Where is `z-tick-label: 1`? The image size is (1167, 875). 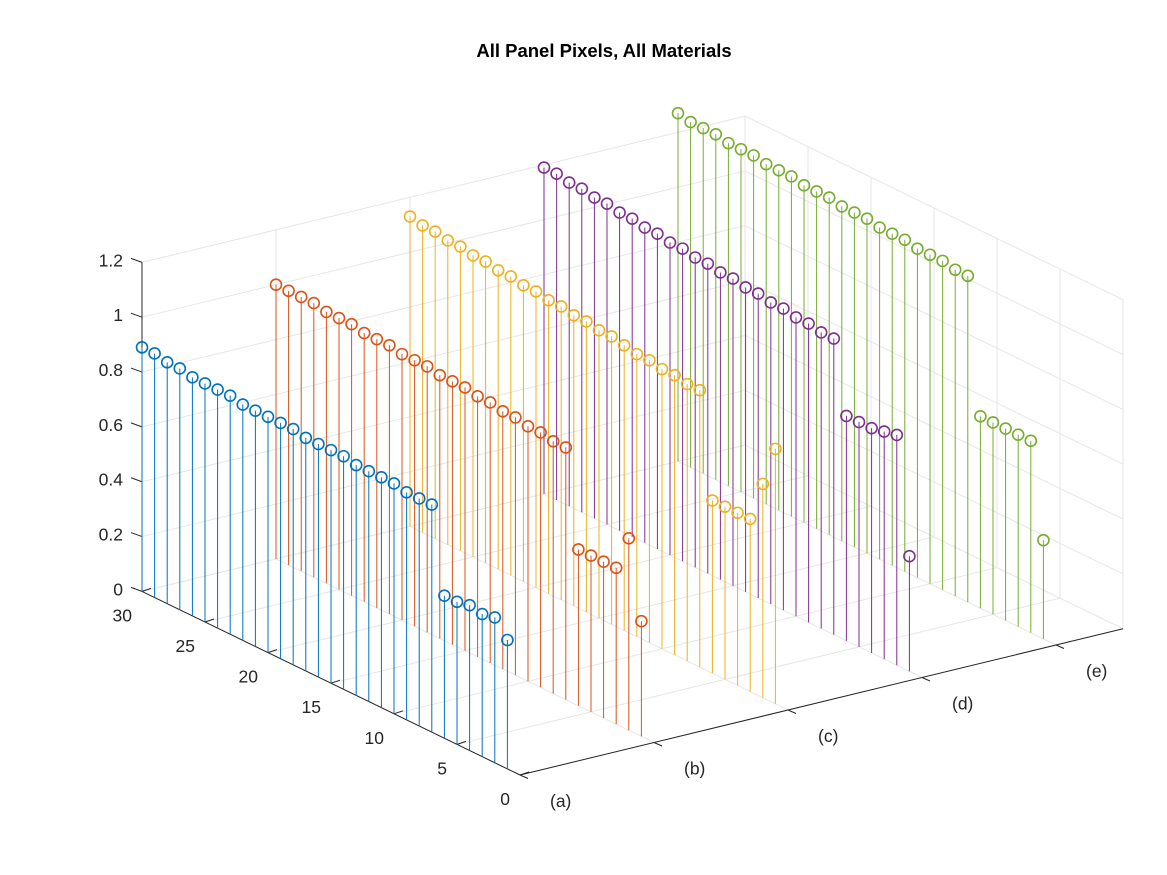
z-tick-label: 1 is located at coordinates (118, 315).